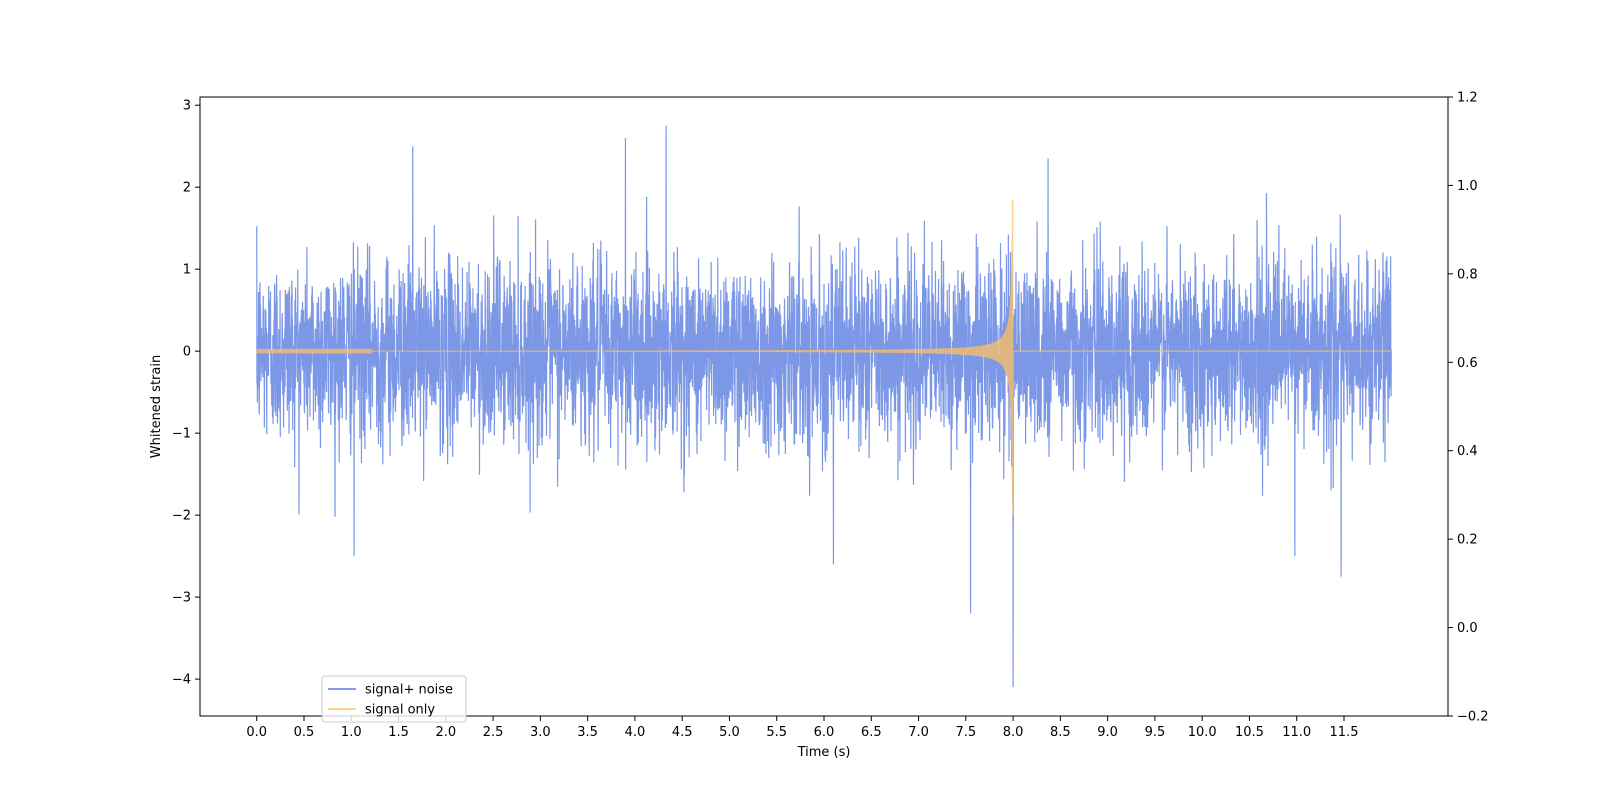  I want to click on y2-tick-label: 1.0, so click(1467, 186).